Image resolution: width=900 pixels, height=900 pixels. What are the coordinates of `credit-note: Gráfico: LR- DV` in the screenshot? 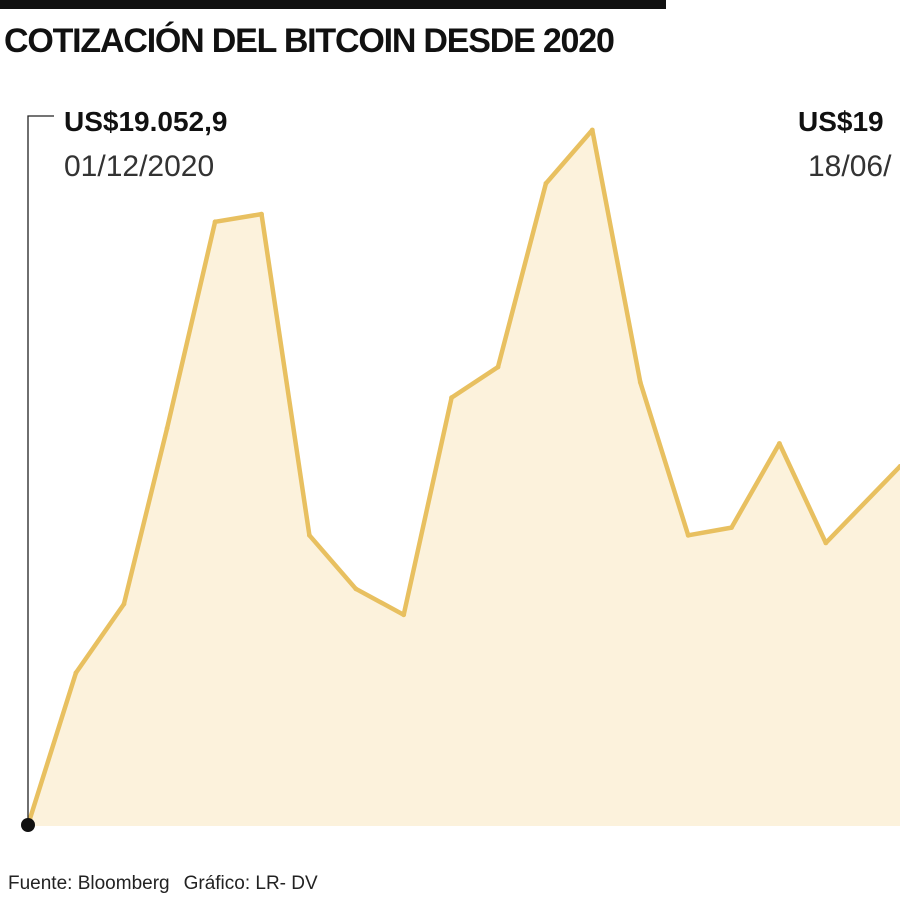 It's located at (250, 883).